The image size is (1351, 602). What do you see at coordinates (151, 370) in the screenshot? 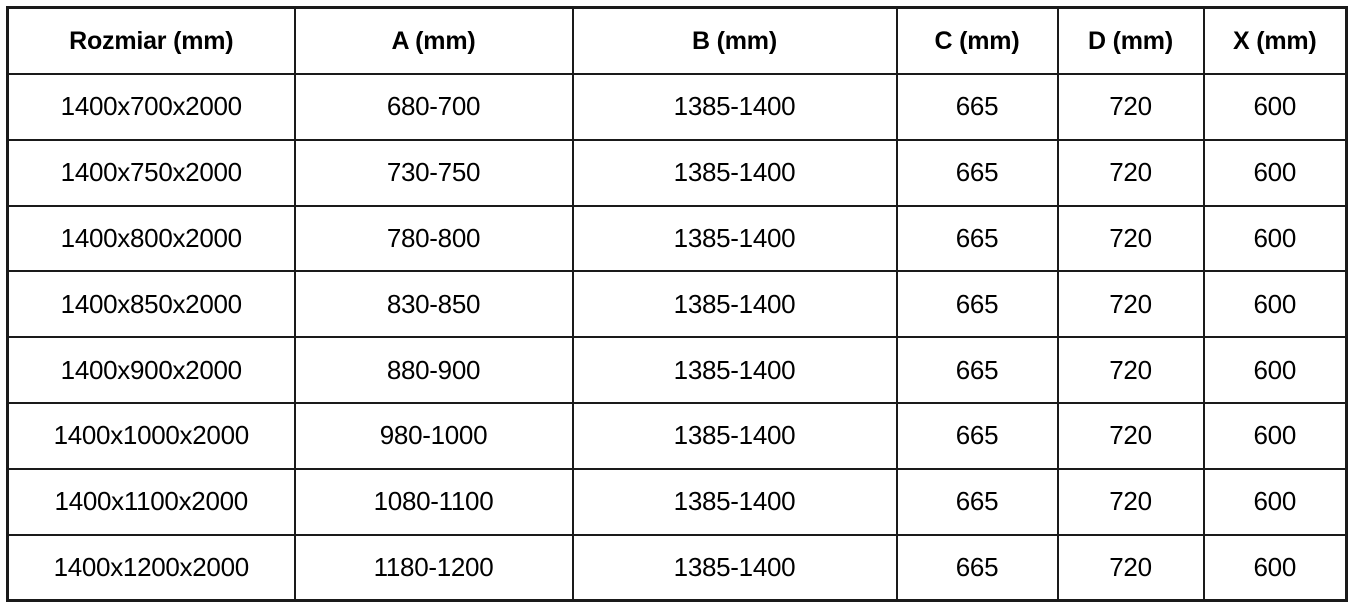
I see `cell-size: 1400x900x2000` at bounding box center [151, 370].